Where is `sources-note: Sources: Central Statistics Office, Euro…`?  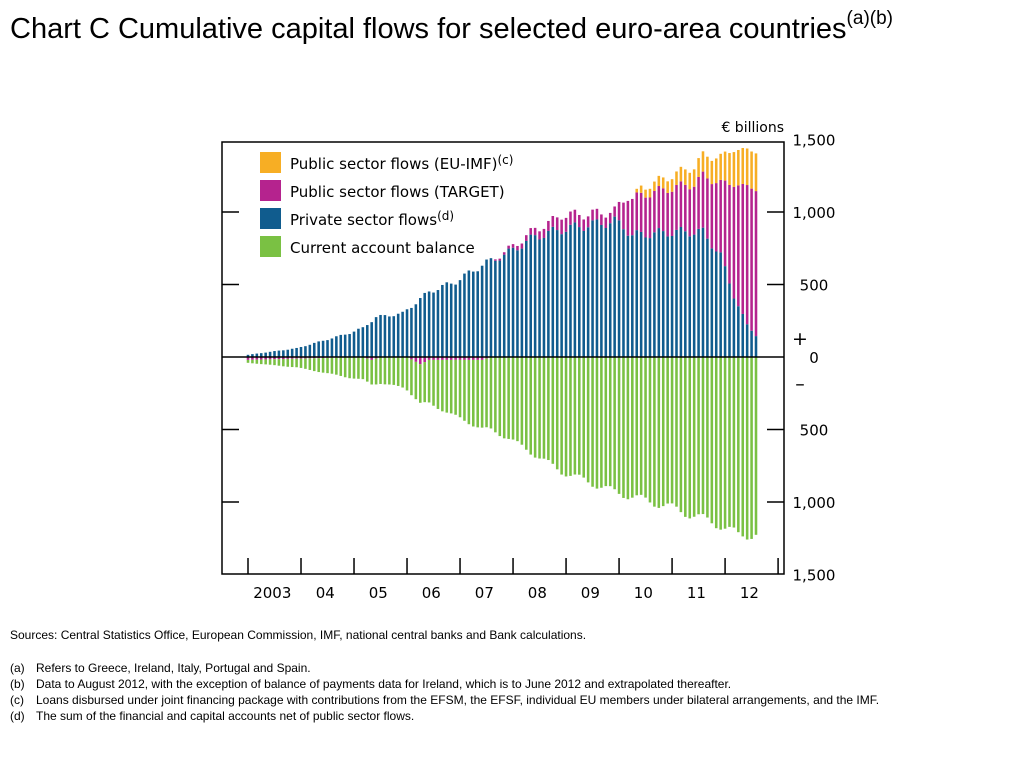
sources-note: Sources: Central Statistics Office, Euro… is located at coordinates (298, 635).